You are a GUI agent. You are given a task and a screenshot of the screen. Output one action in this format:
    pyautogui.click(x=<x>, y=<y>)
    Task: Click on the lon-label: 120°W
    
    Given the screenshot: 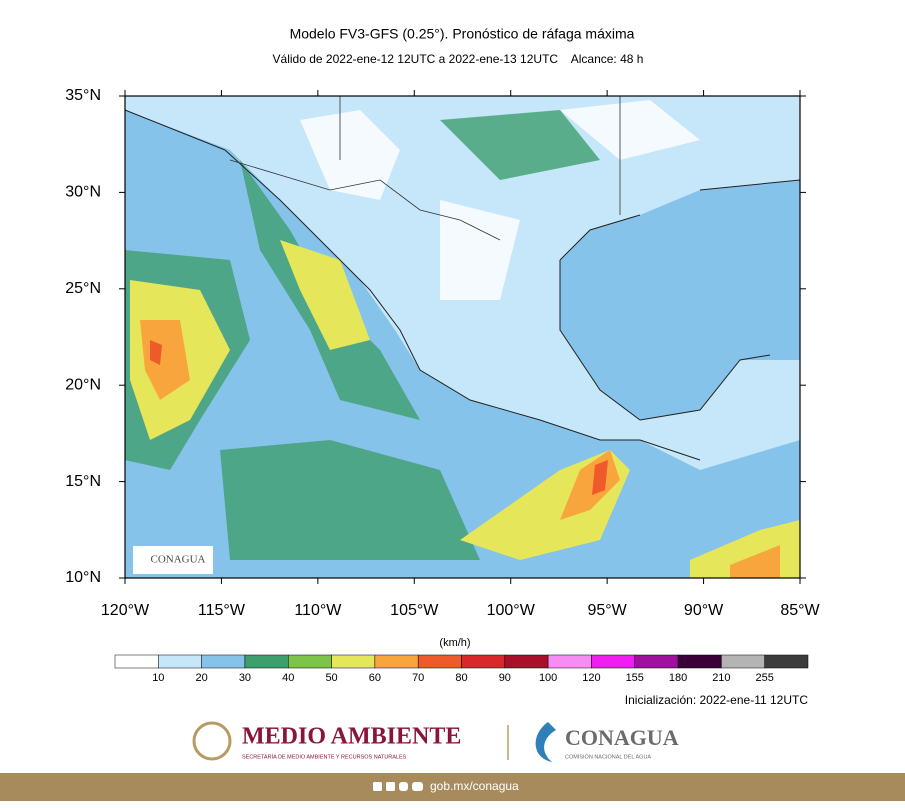 What is the action you would take?
    pyautogui.click(x=125, y=610)
    